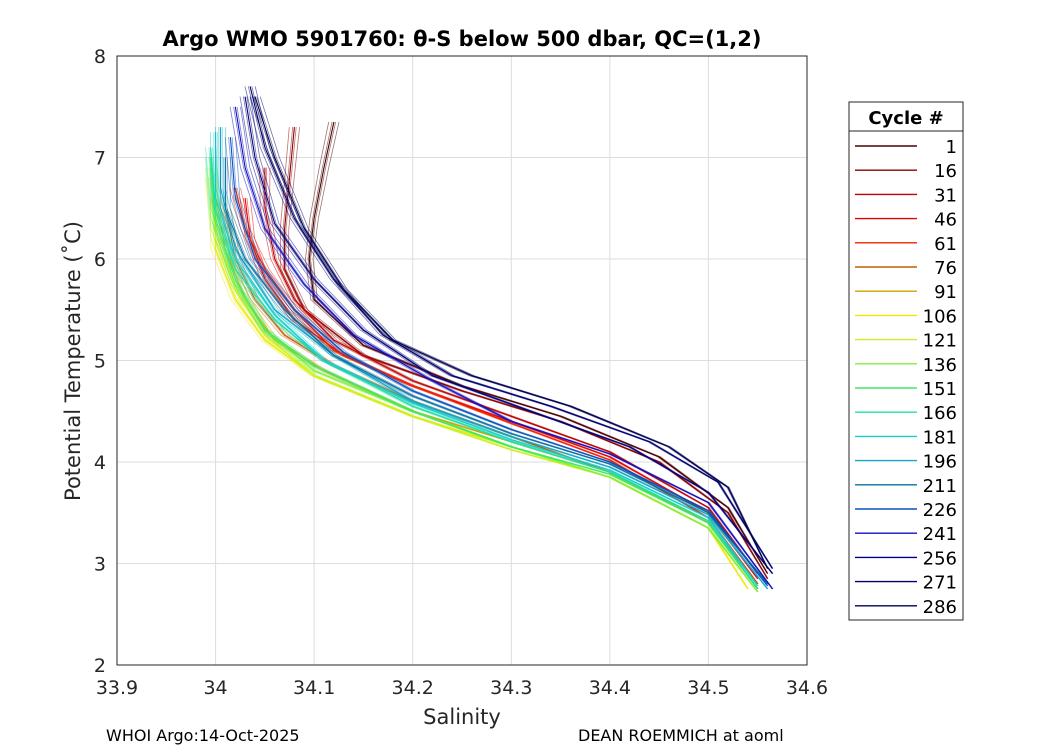 The height and width of the screenshot is (750, 1050). Describe the element at coordinates (945, 195) in the screenshot. I see `legend-label: 31` at that location.